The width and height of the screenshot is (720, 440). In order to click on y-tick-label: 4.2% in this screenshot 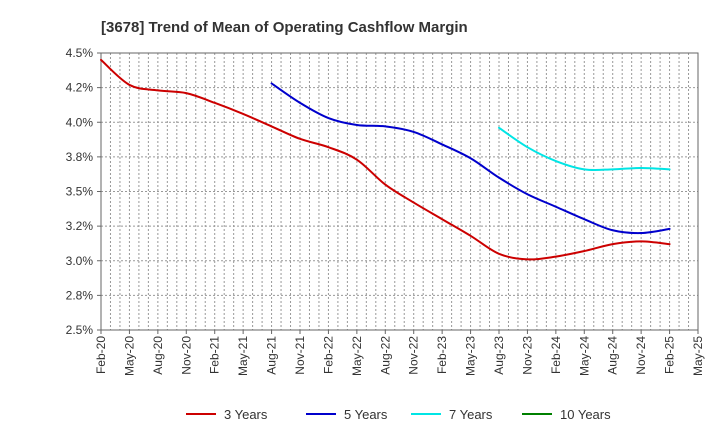, I will do `click(80, 88)`.